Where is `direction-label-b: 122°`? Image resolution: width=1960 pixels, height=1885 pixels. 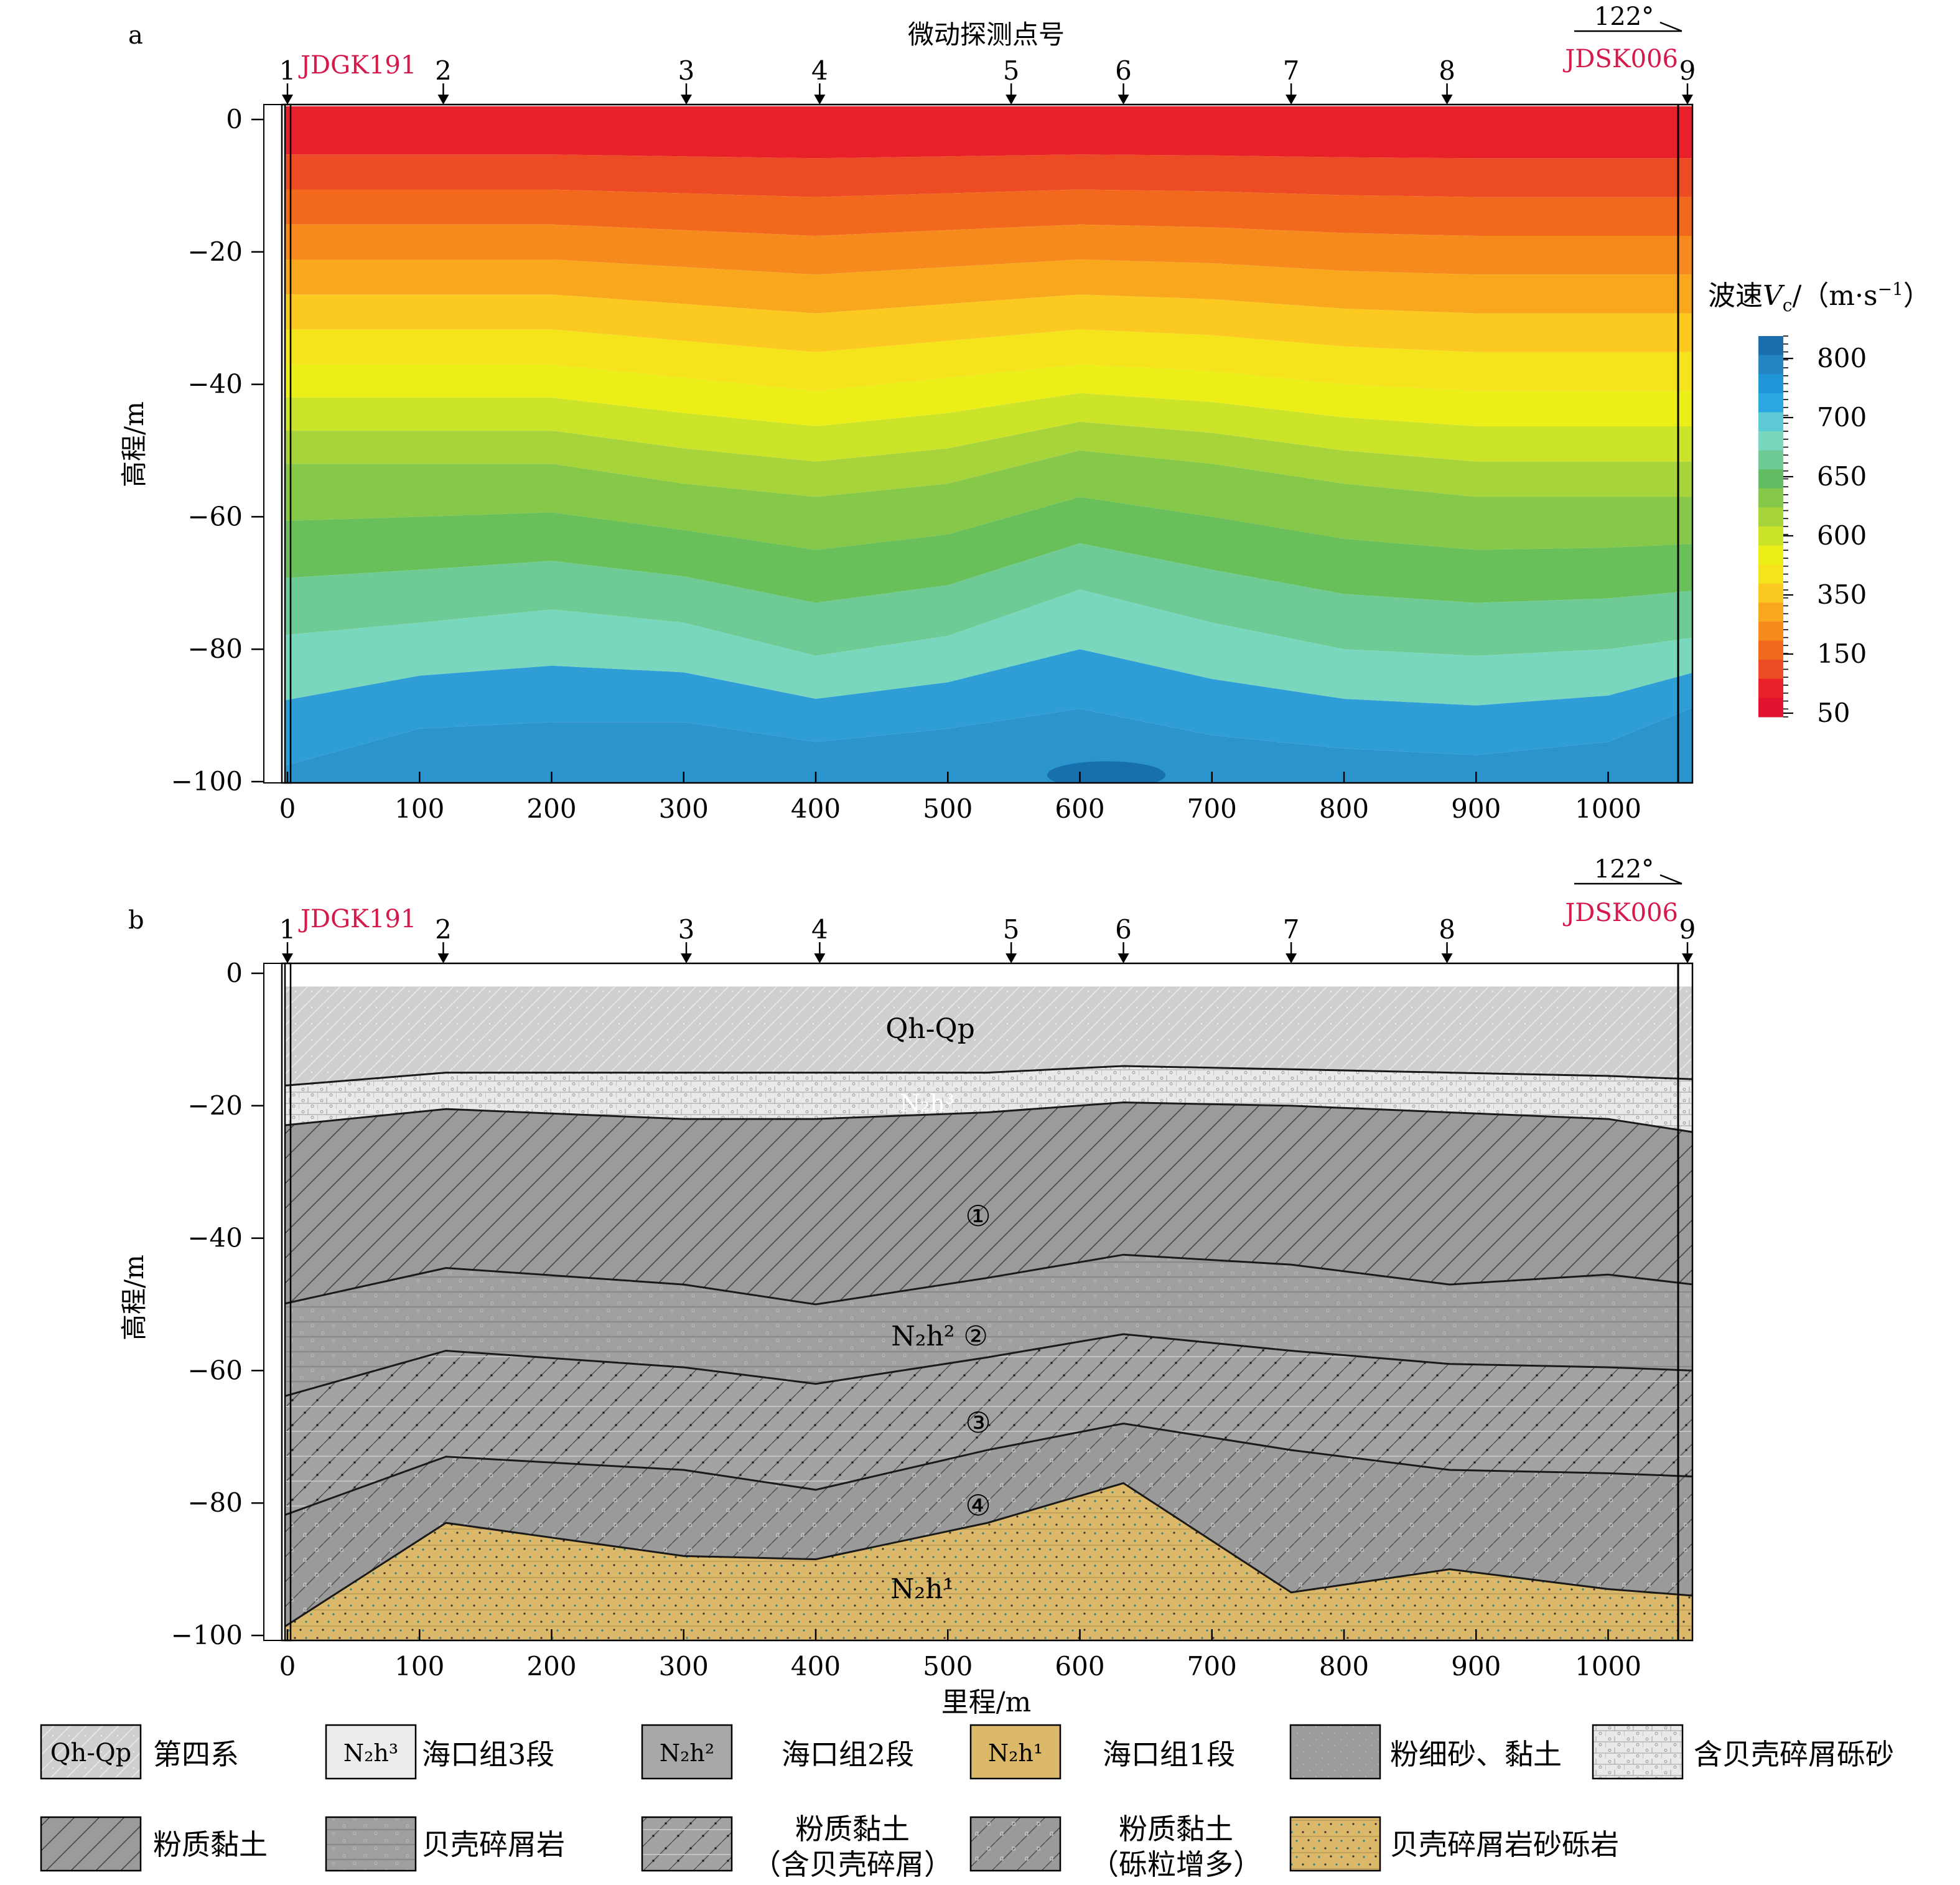
direction-label-b: 122° is located at coordinates (1624, 870).